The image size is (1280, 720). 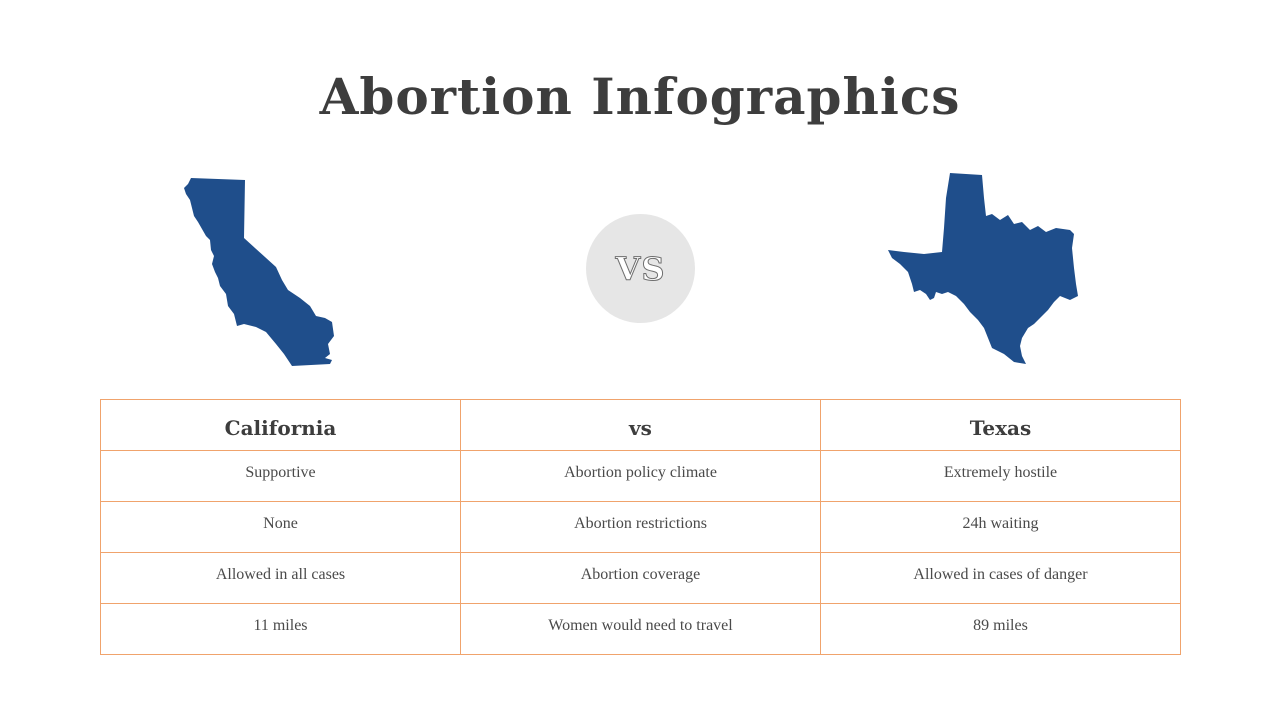 I want to click on header-texas: Texas, so click(x=1000, y=425).